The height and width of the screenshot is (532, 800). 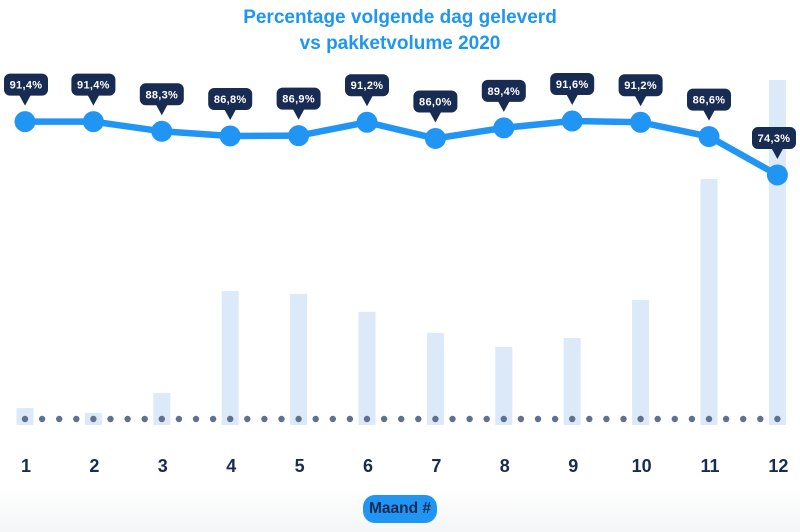 What do you see at coordinates (436, 466) in the screenshot?
I see `x-axis-tick-label: 7` at bounding box center [436, 466].